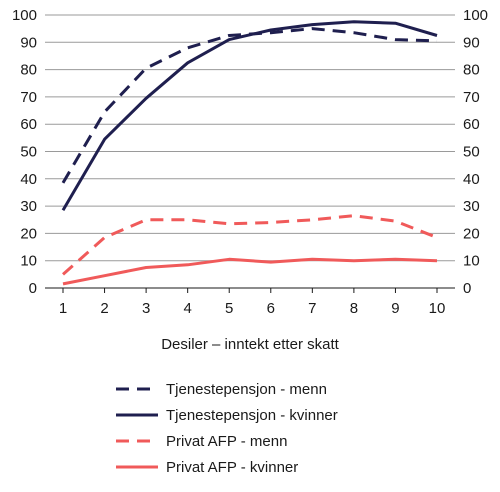  What do you see at coordinates (395, 308) in the screenshot?
I see `x-tick-label: 9` at bounding box center [395, 308].